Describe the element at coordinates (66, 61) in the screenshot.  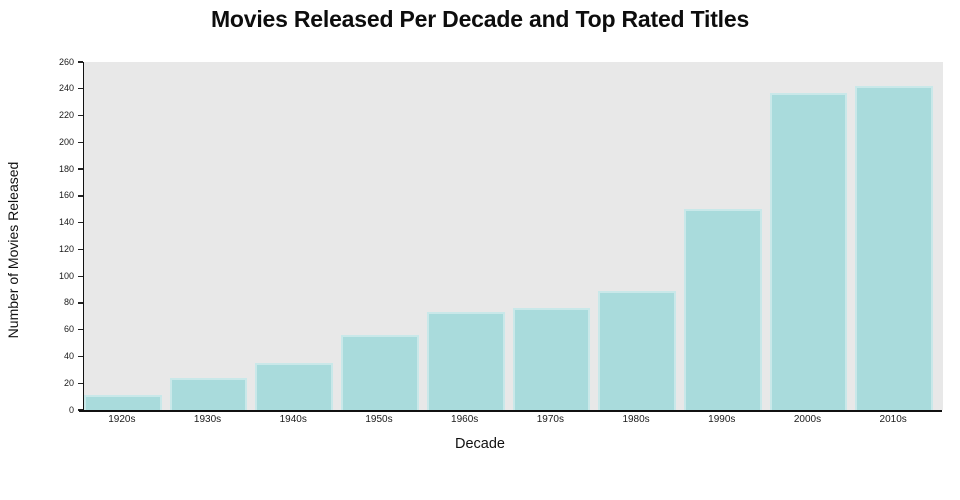
I see `y-tick-label: 260` at that location.